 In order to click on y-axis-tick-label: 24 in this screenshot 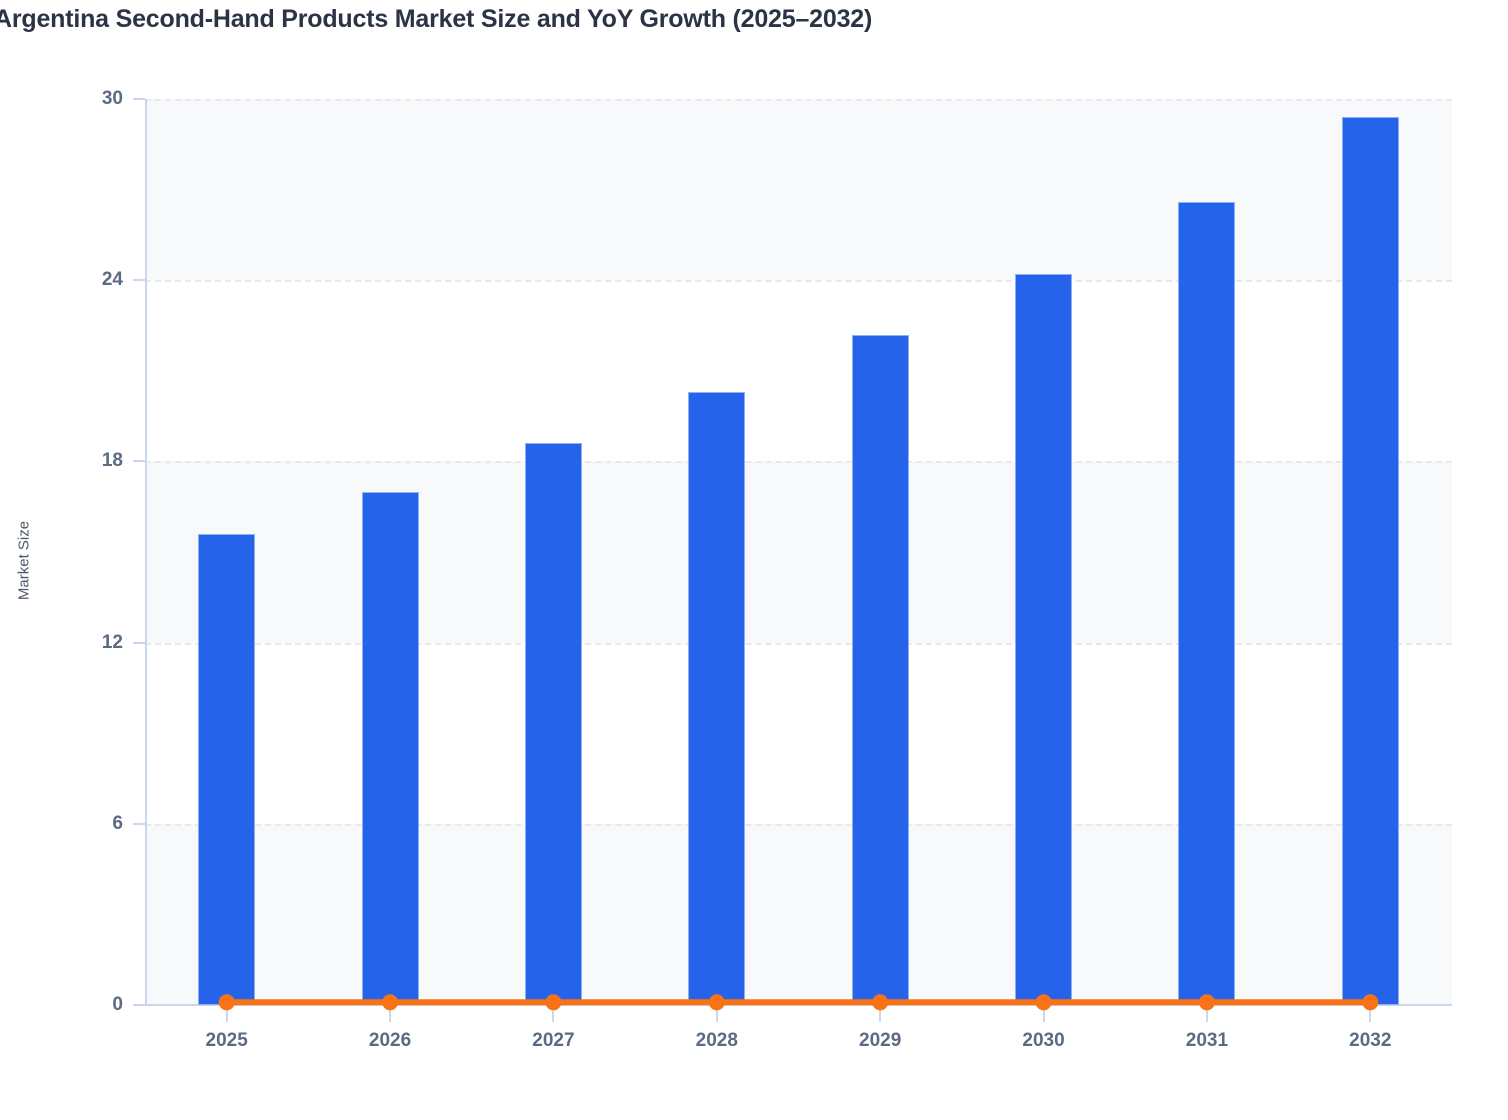, I will do `click(112, 280)`.